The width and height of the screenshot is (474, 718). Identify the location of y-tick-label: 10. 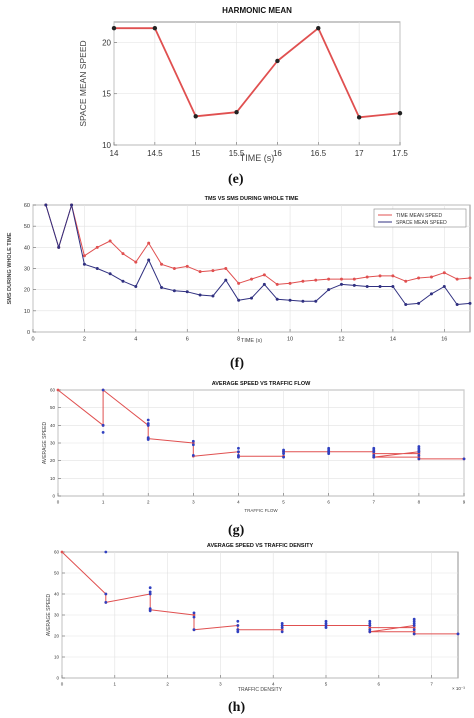
(106, 145).